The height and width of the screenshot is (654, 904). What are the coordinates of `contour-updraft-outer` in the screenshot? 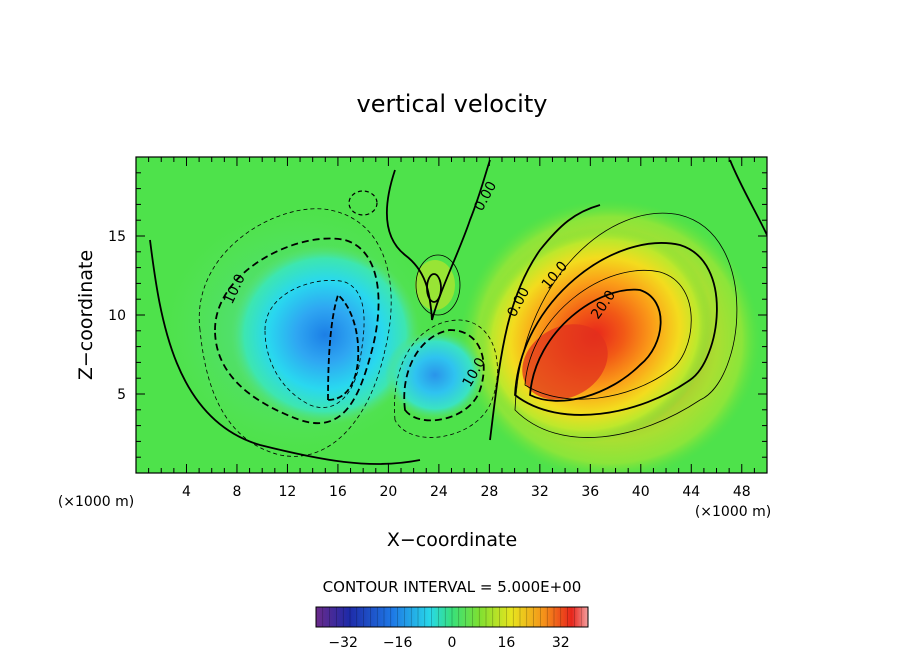 It's located at (626, 325).